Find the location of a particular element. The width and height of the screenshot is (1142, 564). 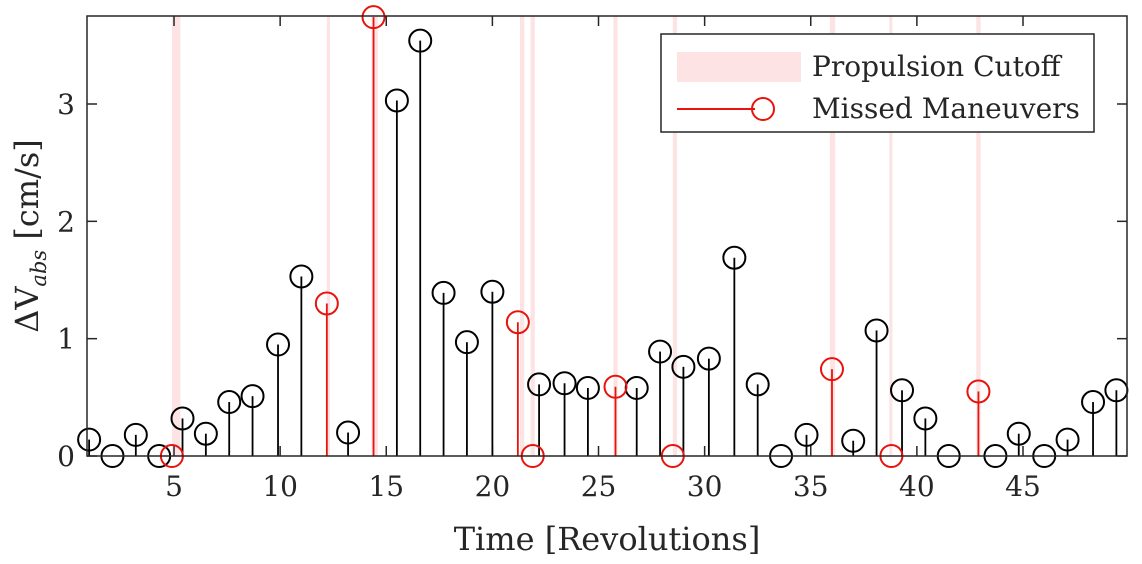

x-axis-label: Time [Revolutions] is located at coordinates (607, 539).